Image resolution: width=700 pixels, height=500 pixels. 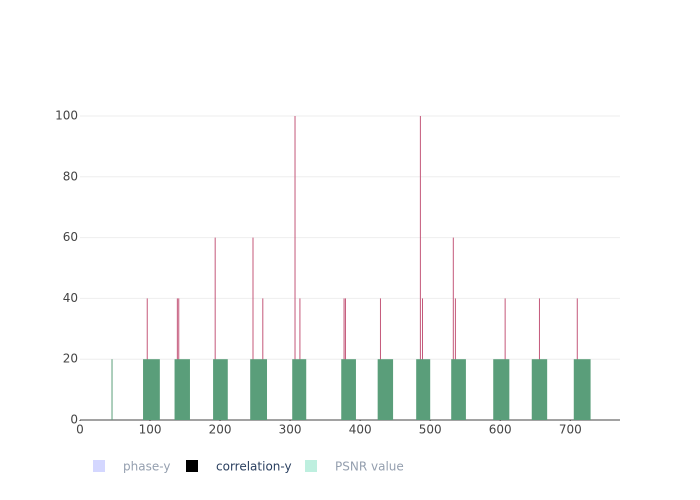 I want to click on x-tick-label: 100, so click(x=150, y=430).